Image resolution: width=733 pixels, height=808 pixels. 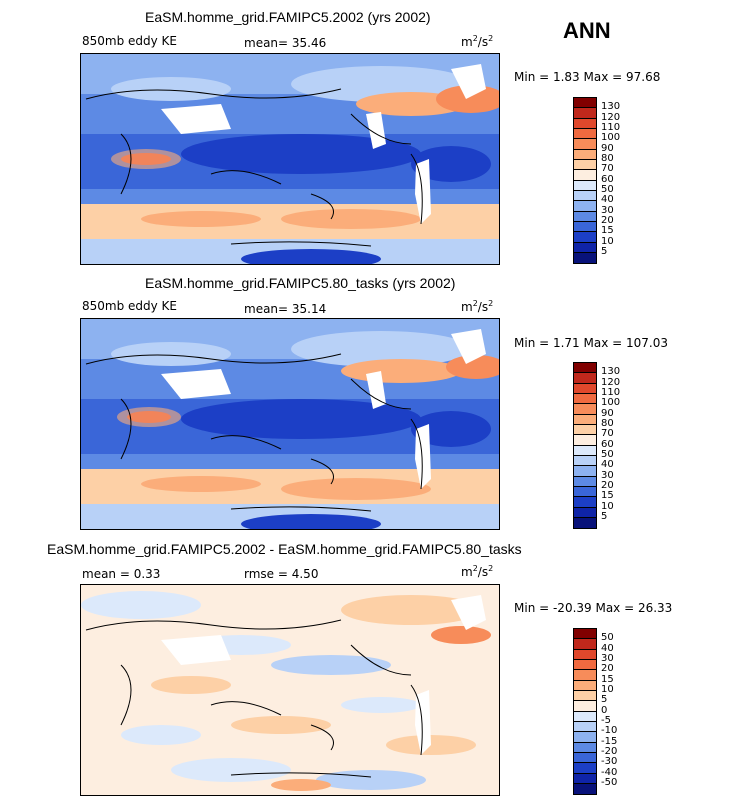 What do you see at coordinates (121, 574) in the screenshot?
I see `panel3-mean-stat: mean = 0.33` at bounding box center [121, 574].